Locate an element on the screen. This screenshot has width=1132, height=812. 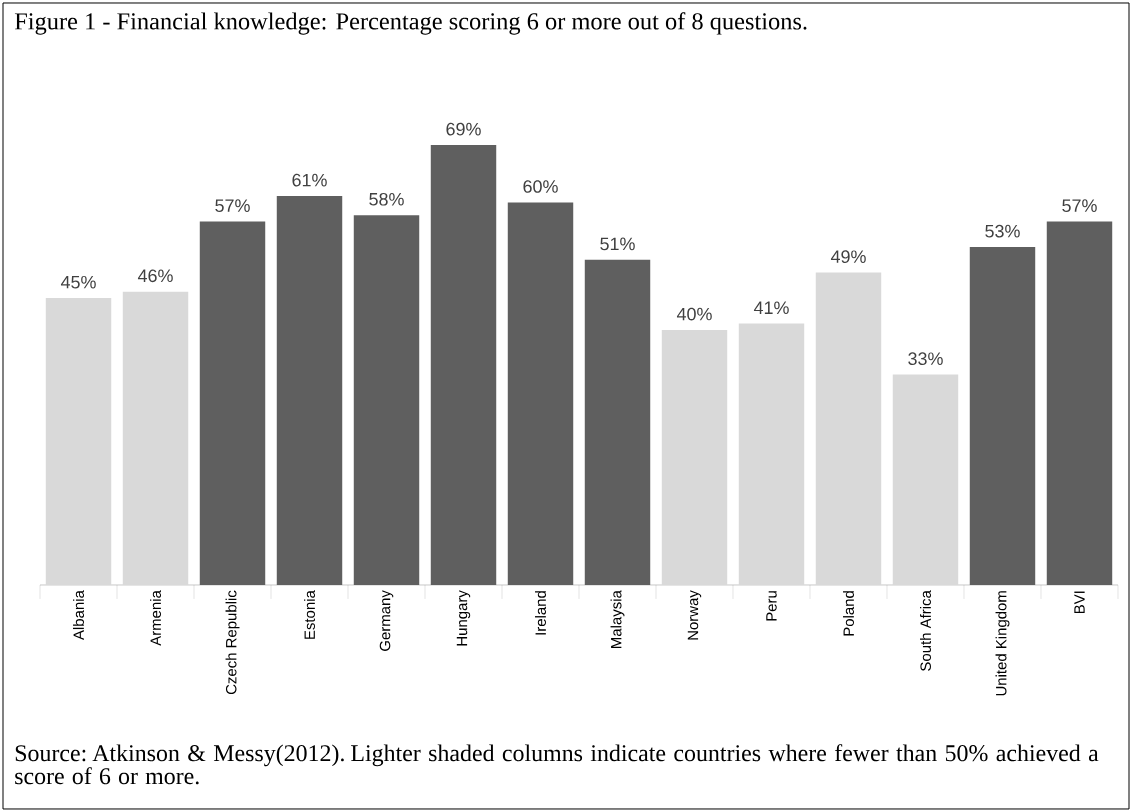
x-tick-label: Poland is located at coordinates (848, 613).